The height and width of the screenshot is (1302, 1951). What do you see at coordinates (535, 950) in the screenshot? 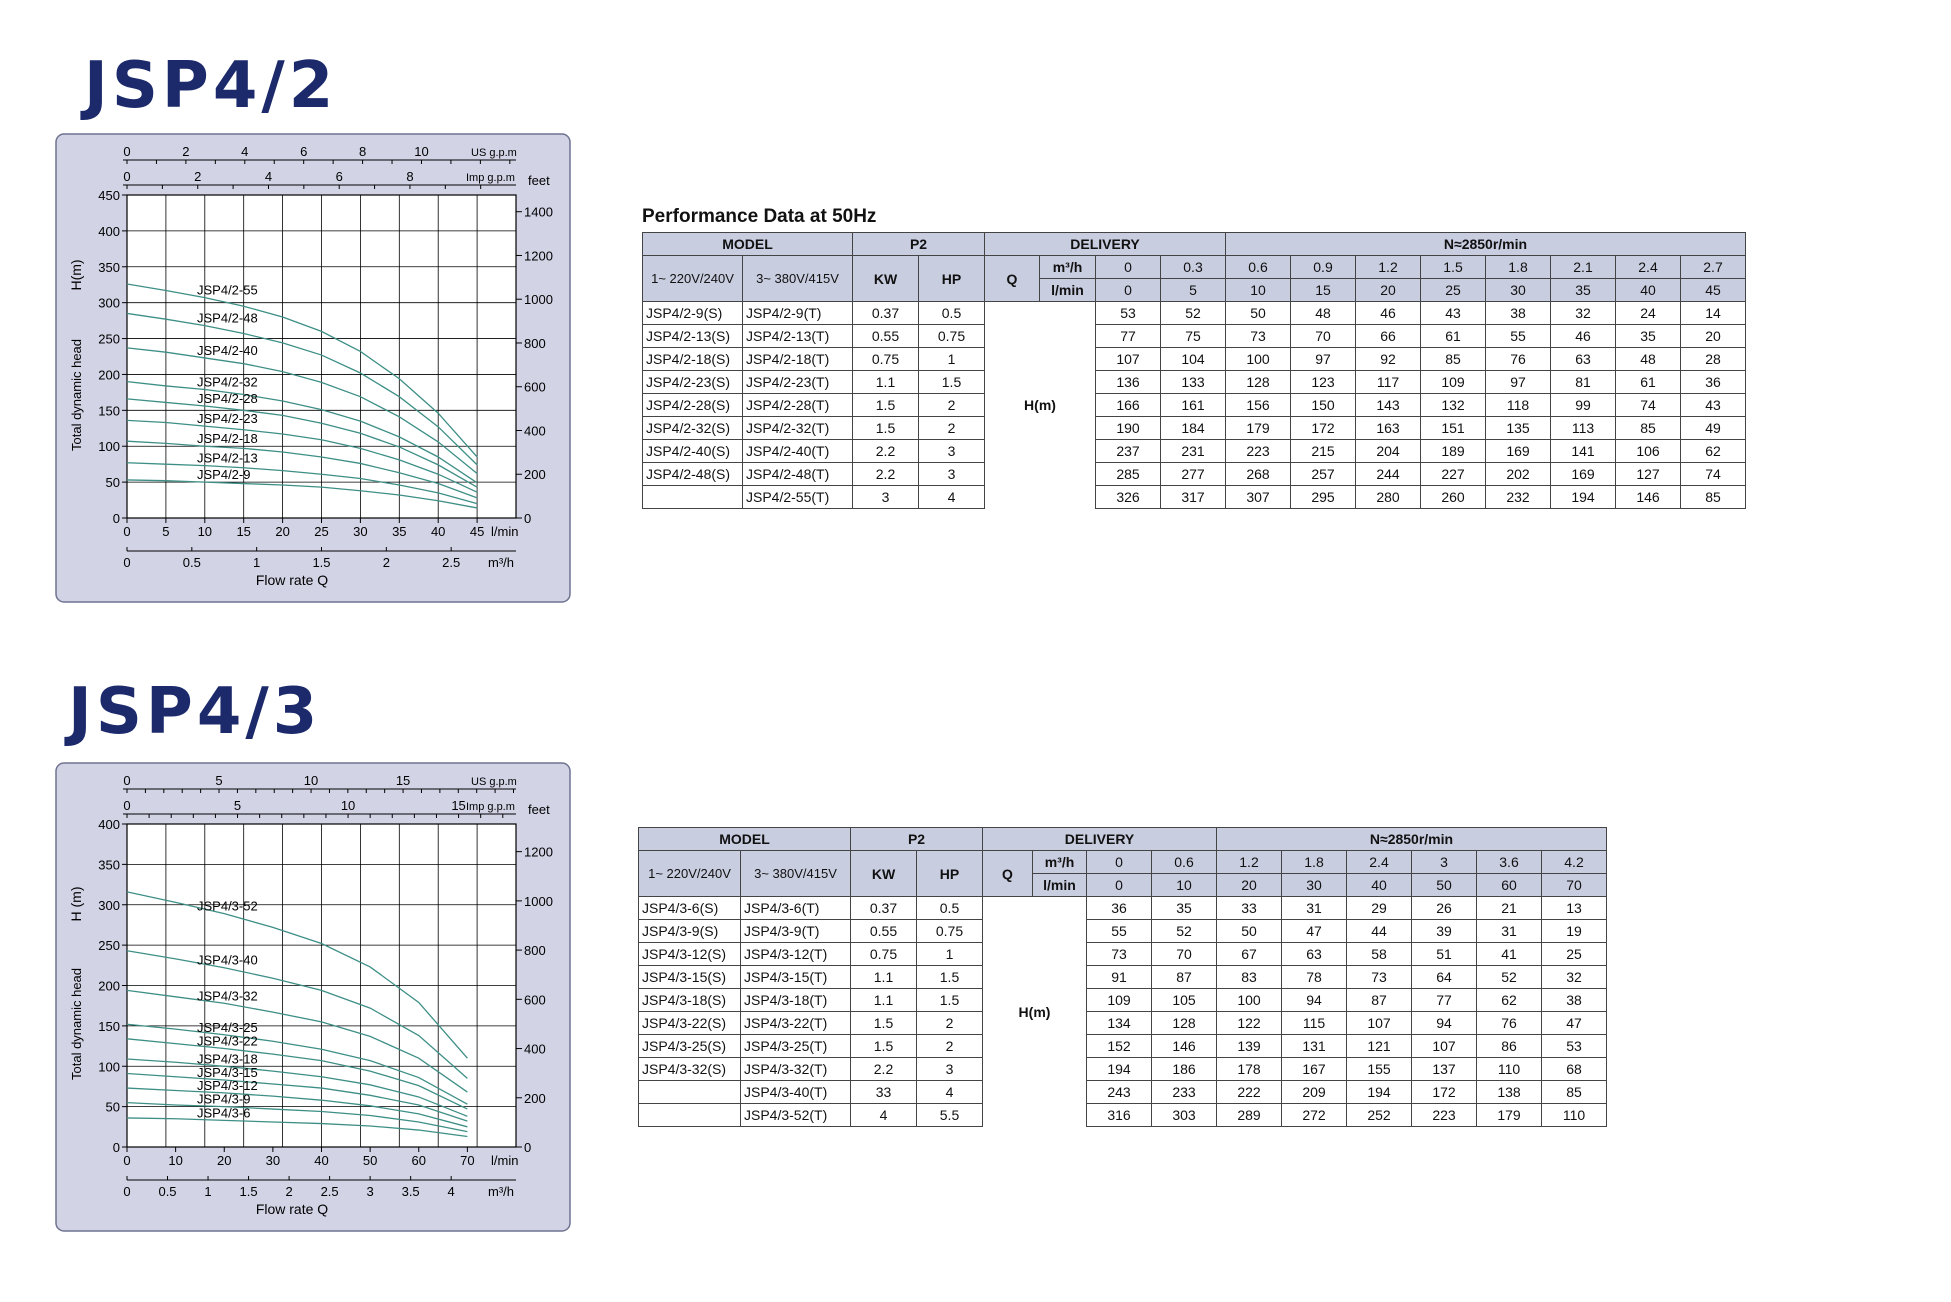
I see `right-tick-label: 800` at bounding box center [535, 950].